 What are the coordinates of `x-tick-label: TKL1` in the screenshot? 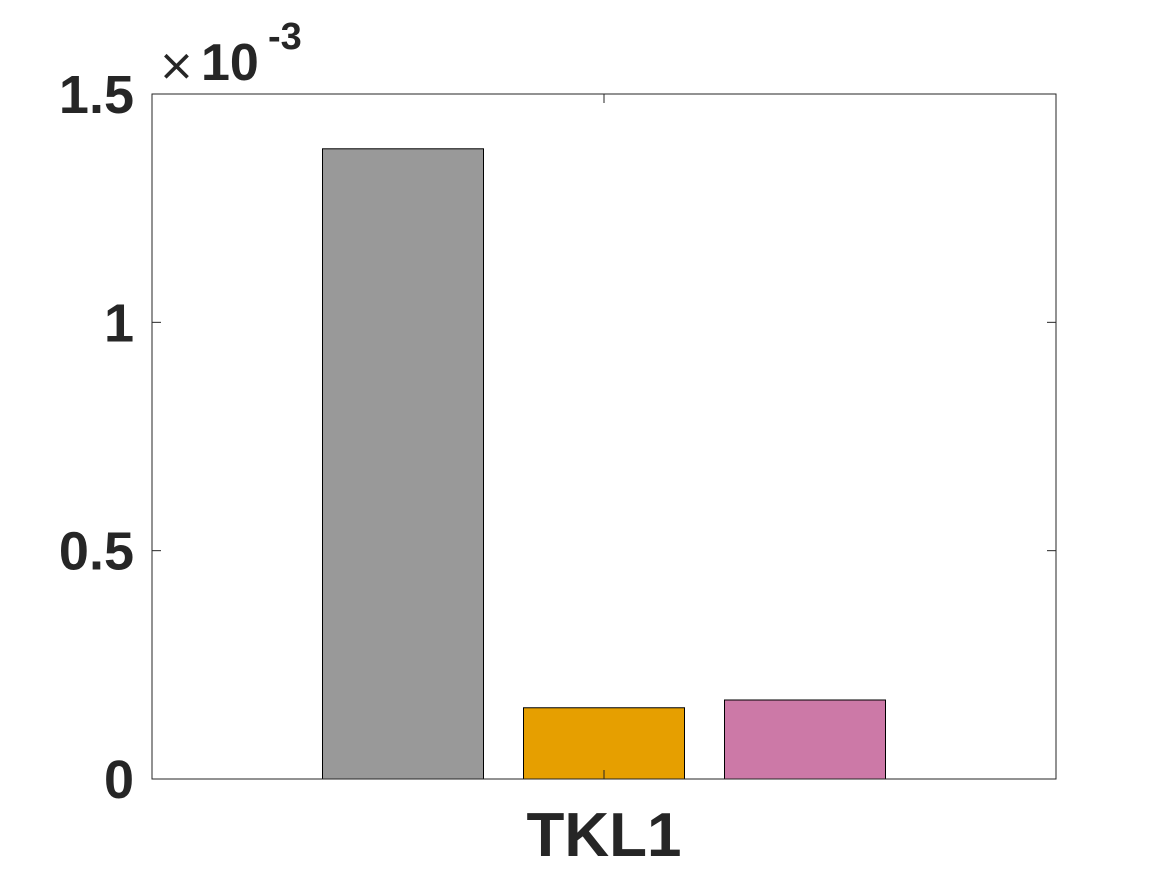 It's located at (604, 835).